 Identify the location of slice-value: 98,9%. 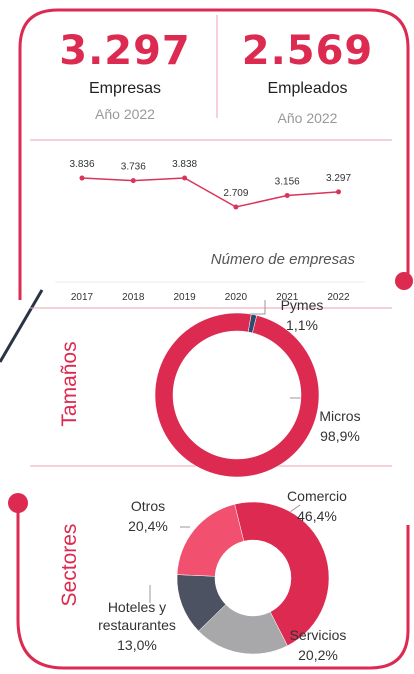
(340, 436).